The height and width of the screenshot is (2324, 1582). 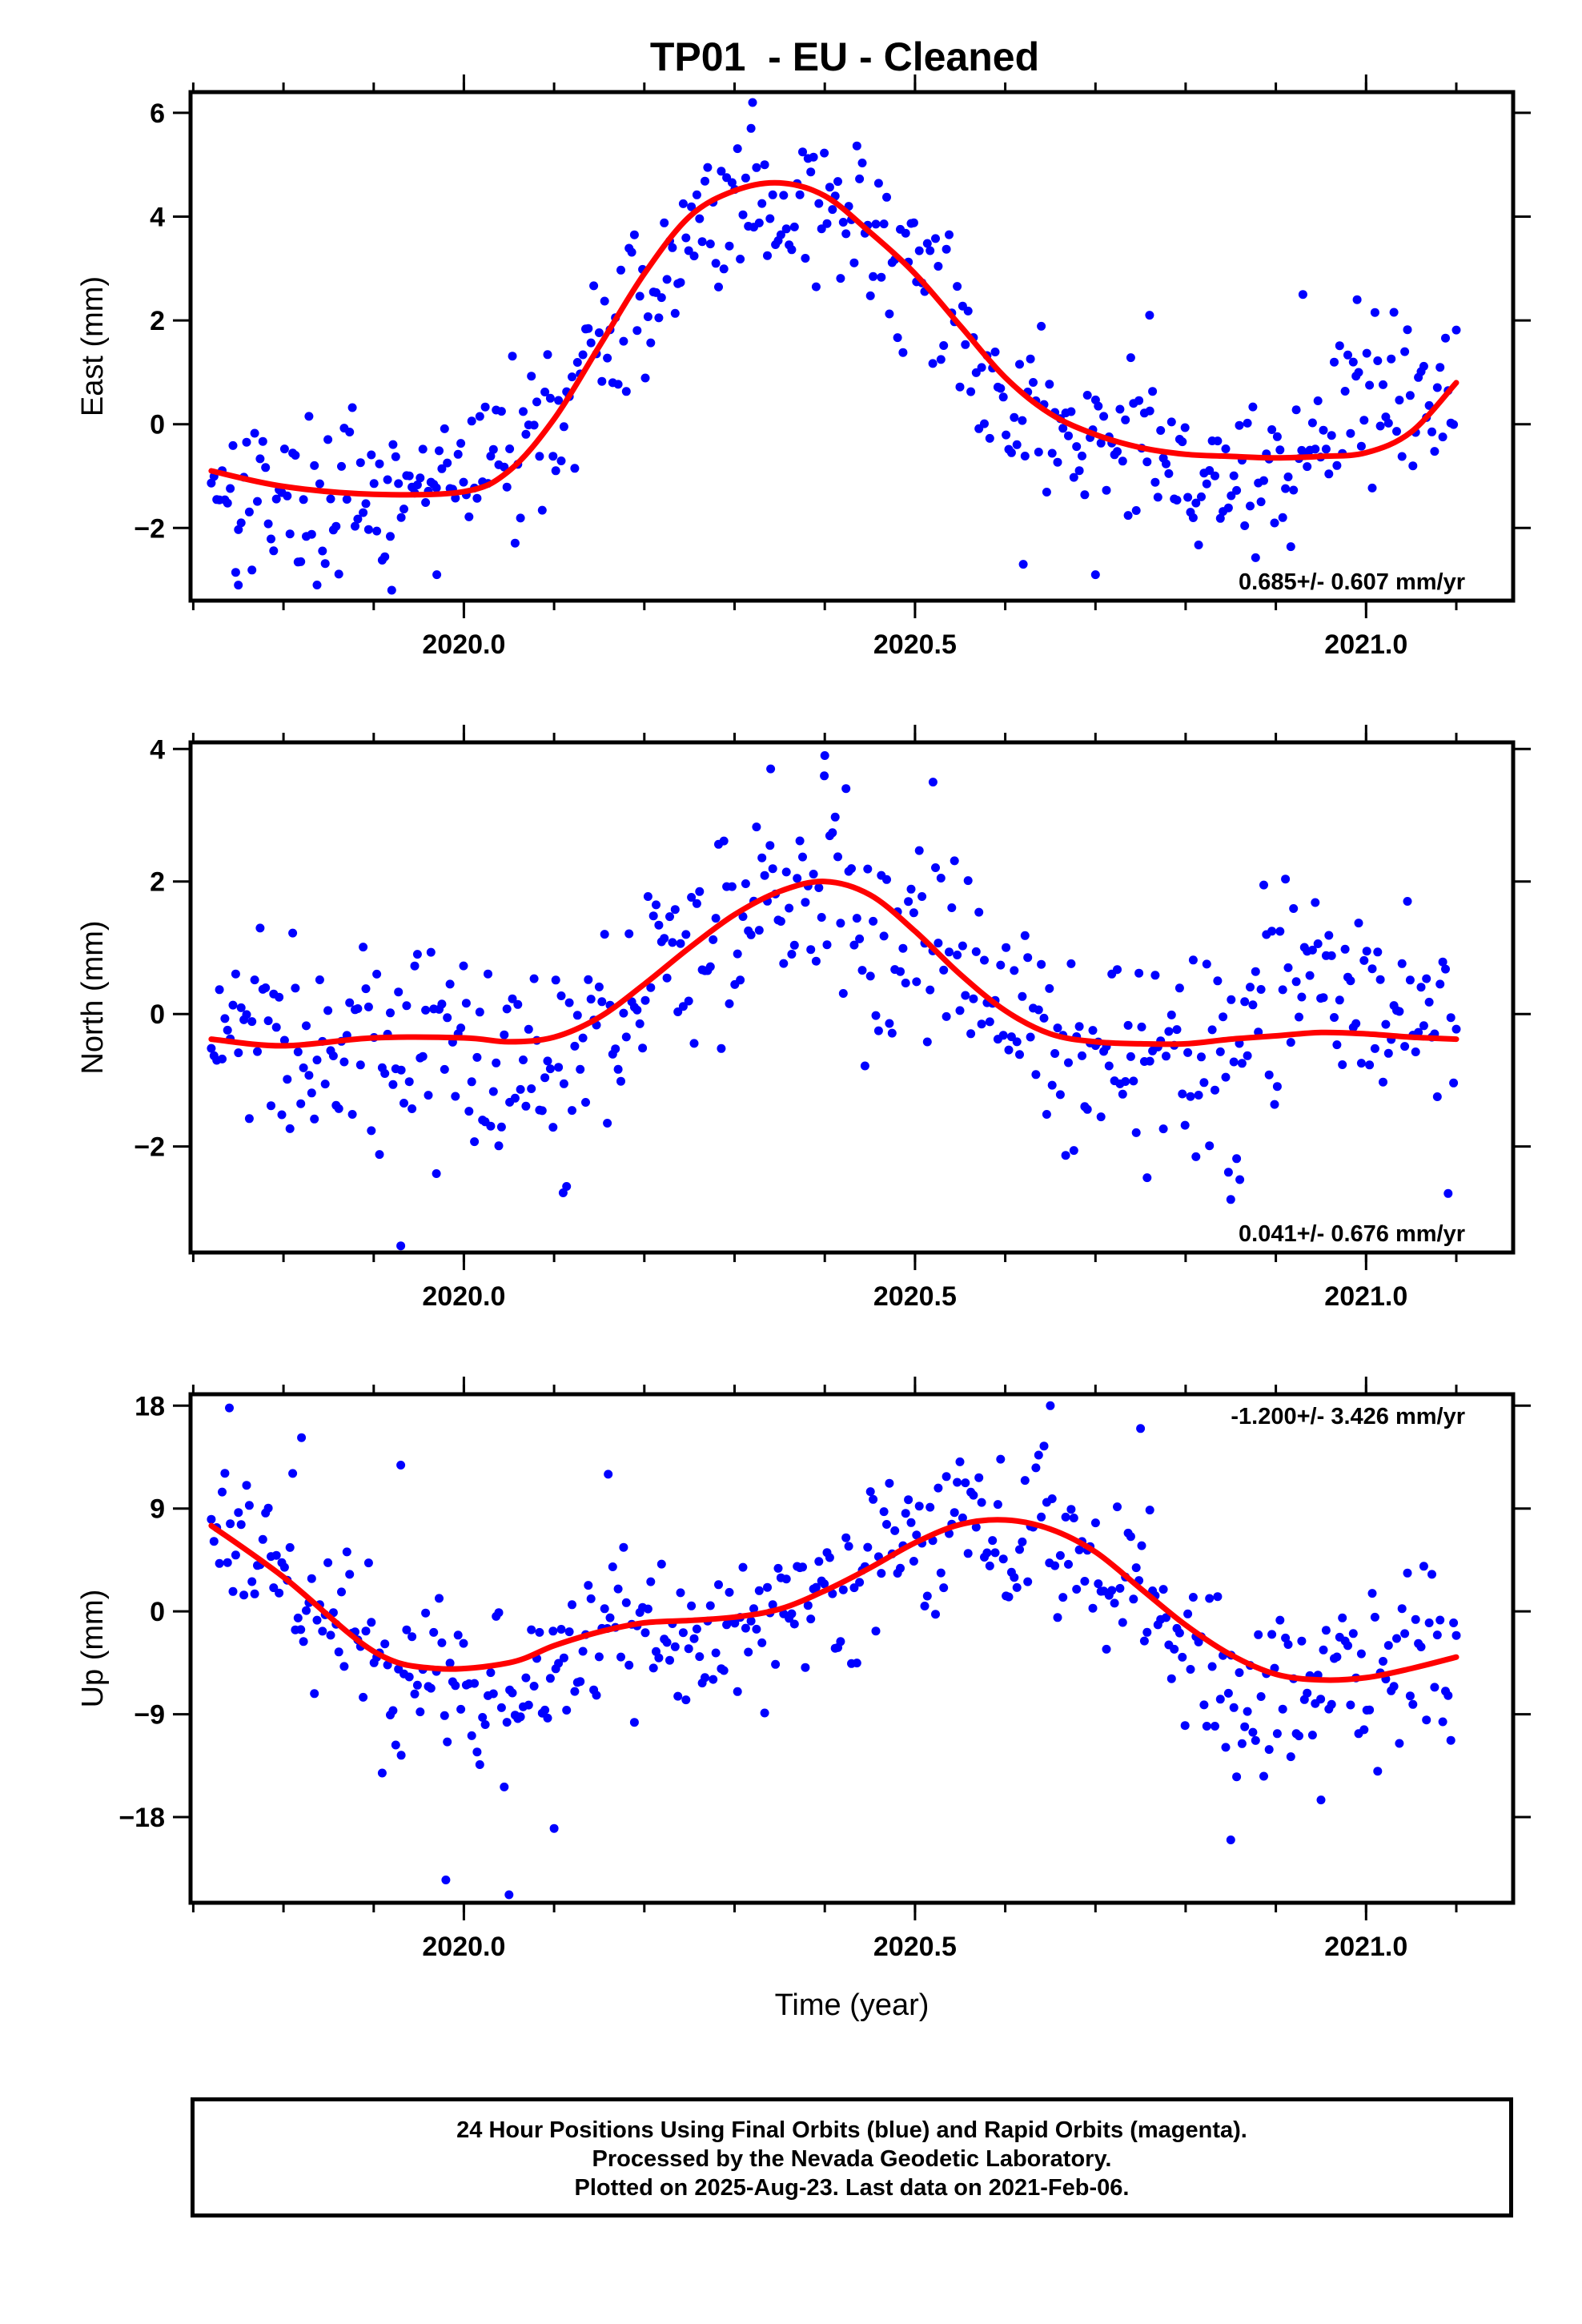 What do you see at coordinates (1050, 1405) in the screenshot?
I see `up-outlier-point` at bounding box center [1050, 1405].